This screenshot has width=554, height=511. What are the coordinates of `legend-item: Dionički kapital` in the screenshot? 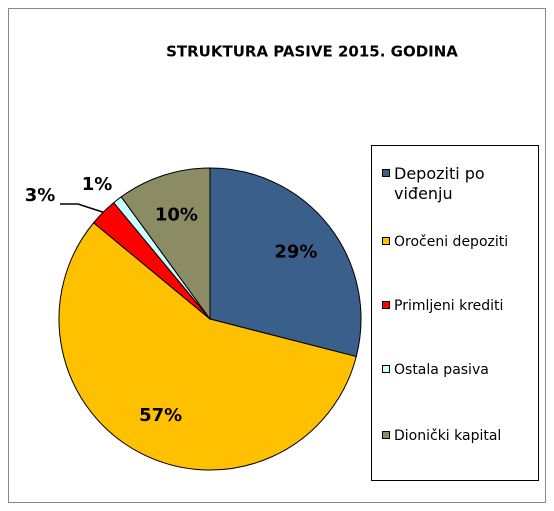 It's located at (463, 436).